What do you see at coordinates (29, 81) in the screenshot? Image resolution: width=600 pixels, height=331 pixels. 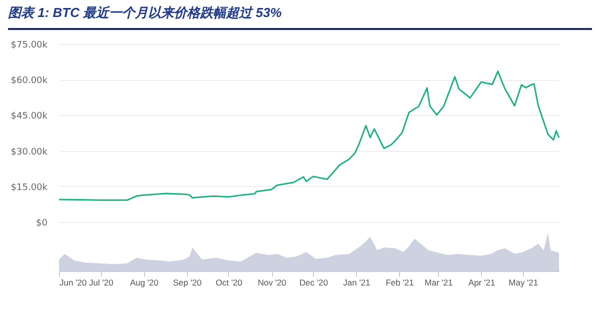 I see `y-tick-label: $60.00k` at bounding box center [29, 81].